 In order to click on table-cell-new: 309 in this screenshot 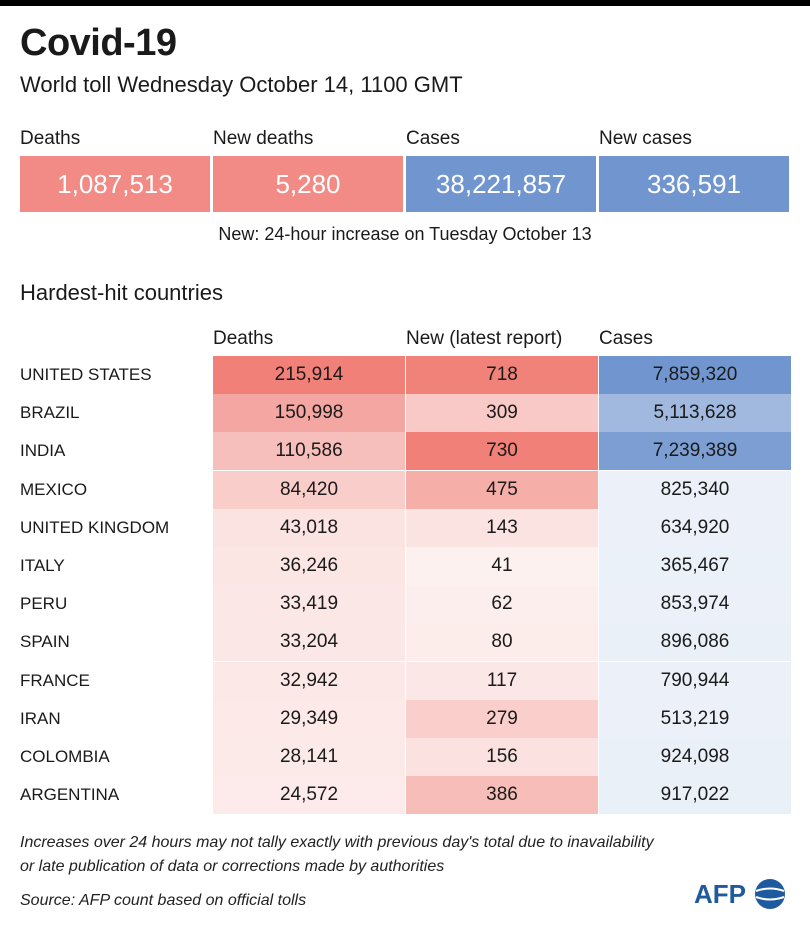, I will do `click(502, 413)`.